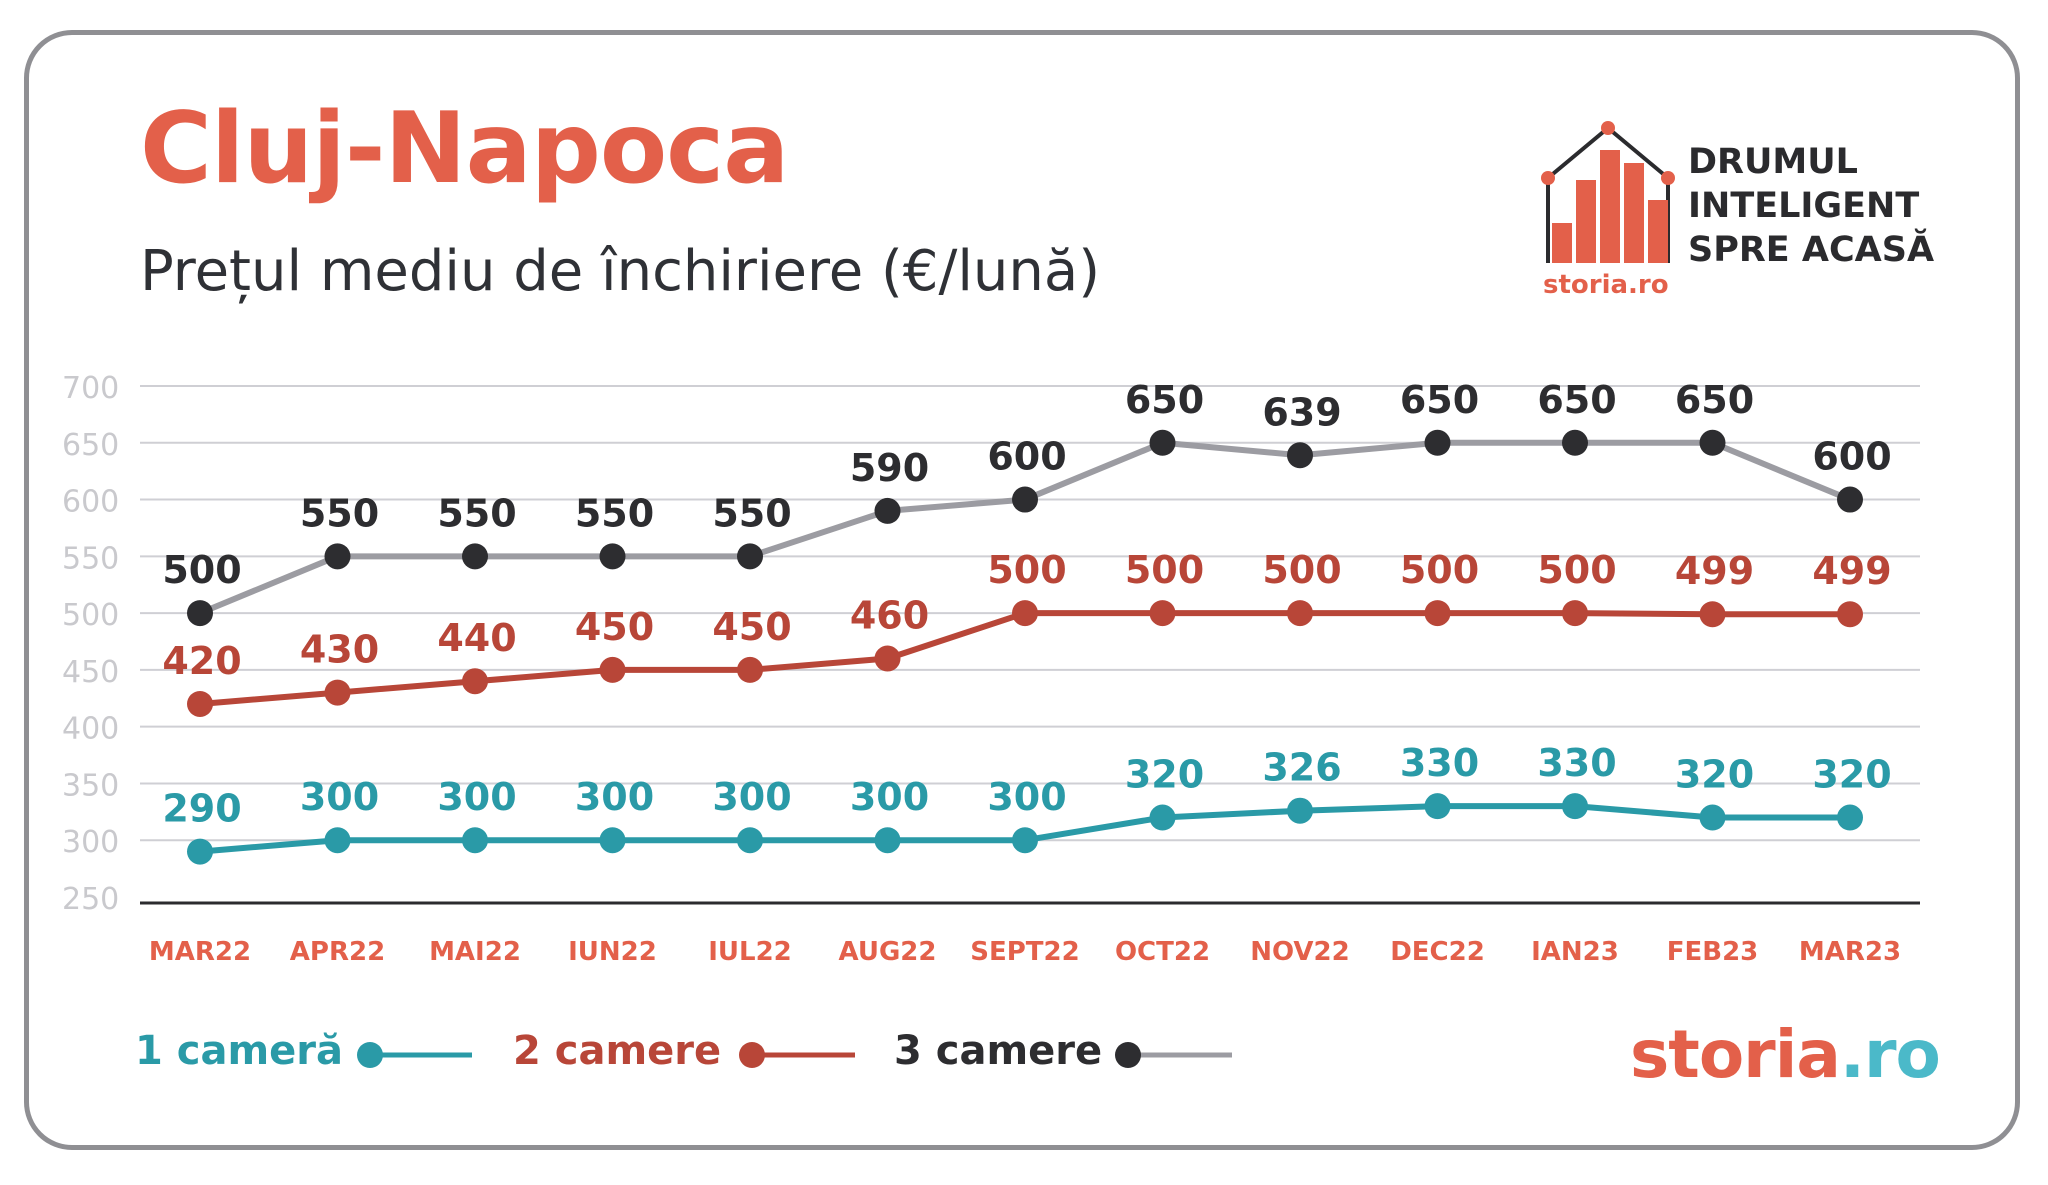  I want to click on brand-logo: storia.ro, so click(1785, 1055).